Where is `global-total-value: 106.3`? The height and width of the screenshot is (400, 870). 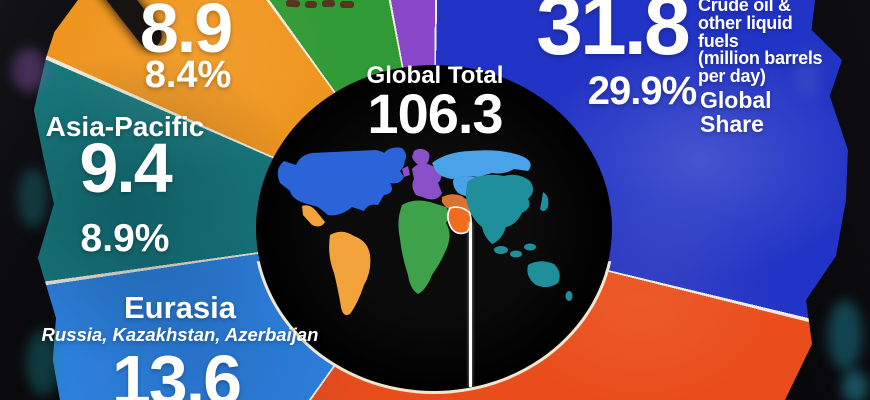 global-total-value: 106.3 is located at coordinates (435, 113).